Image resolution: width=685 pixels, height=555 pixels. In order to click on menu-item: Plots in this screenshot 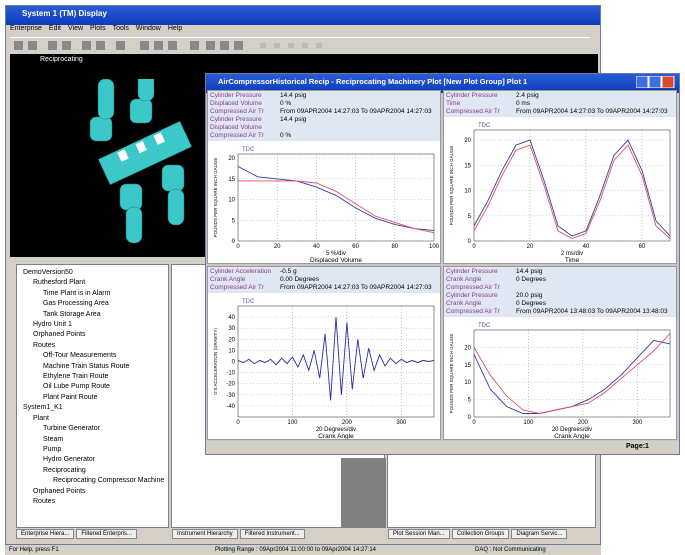, I will do `click(98, 28)`.